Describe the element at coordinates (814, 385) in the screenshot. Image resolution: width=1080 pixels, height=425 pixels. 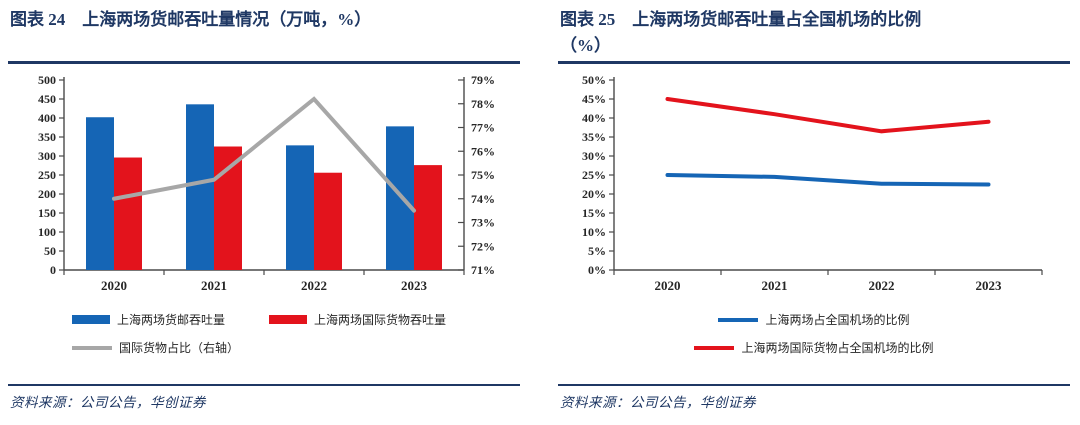
I see `figure25-source-rule` at that location.